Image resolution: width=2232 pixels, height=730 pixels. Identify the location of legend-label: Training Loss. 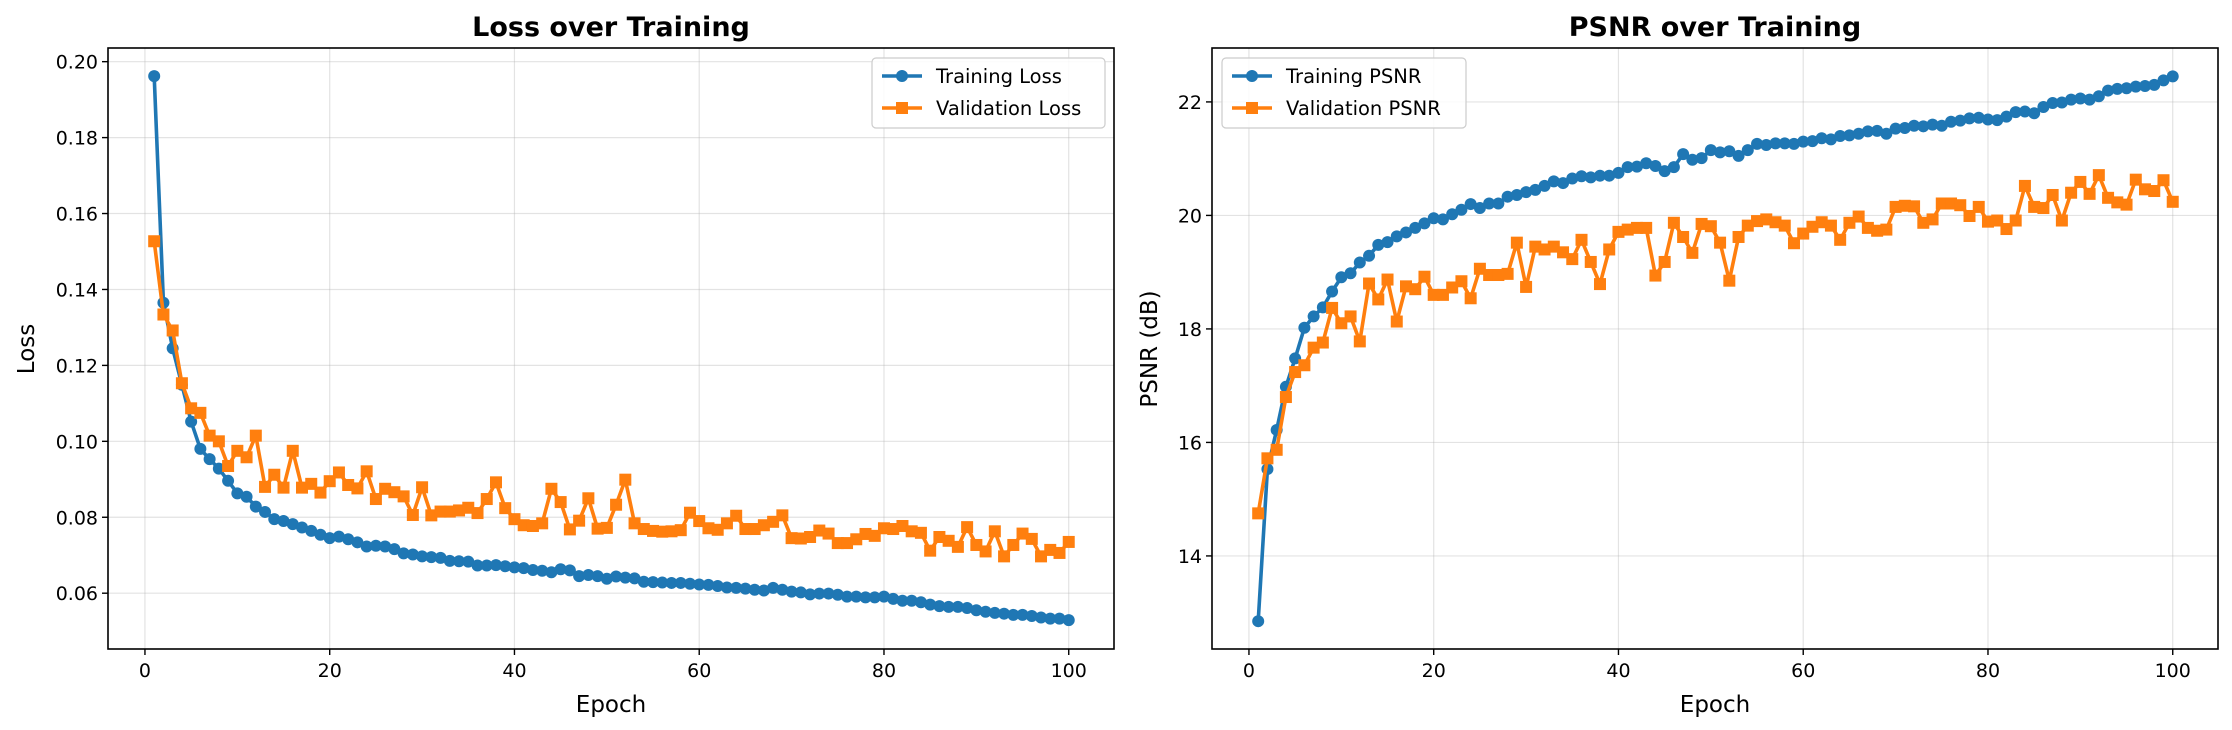
(998, 76).